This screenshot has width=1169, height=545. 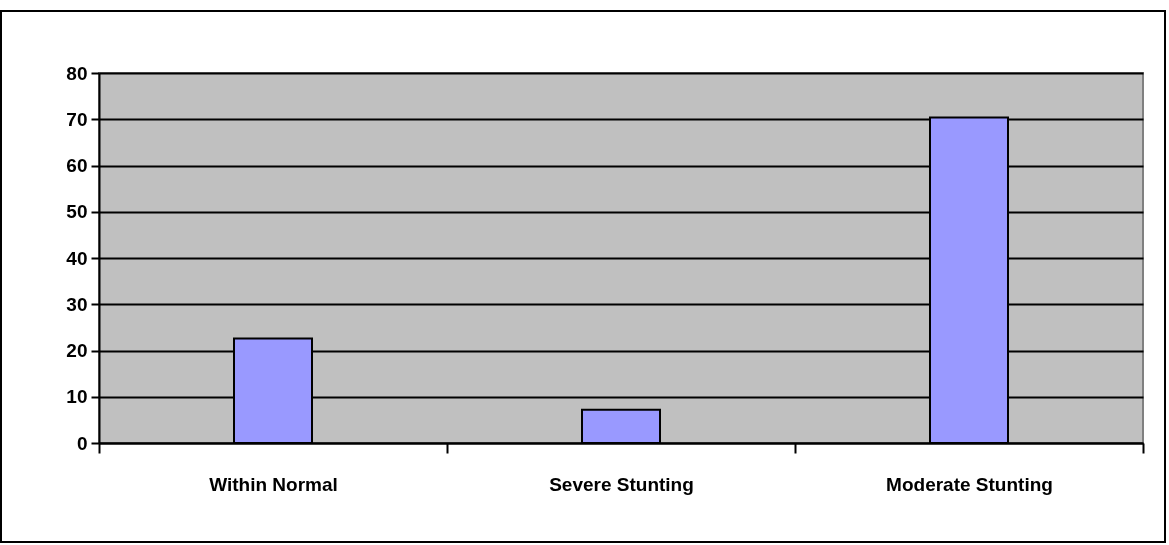 What do you see at coordinates (77, 73) in the screenshot?
I see `y-tick-label: 80` at bounding box center [77, 73].